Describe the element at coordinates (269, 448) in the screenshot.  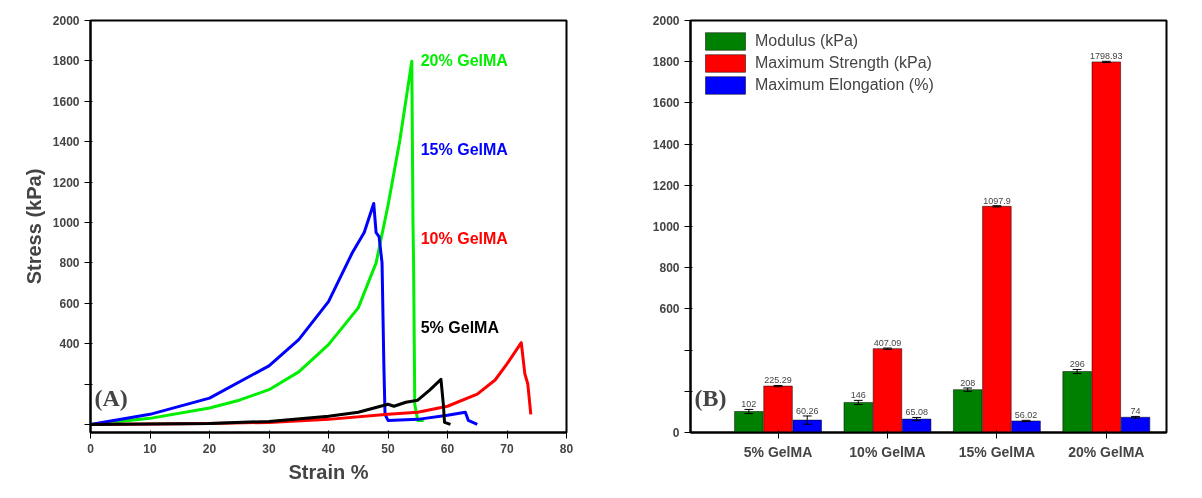
I see `x-tick-label: 30` at that location.